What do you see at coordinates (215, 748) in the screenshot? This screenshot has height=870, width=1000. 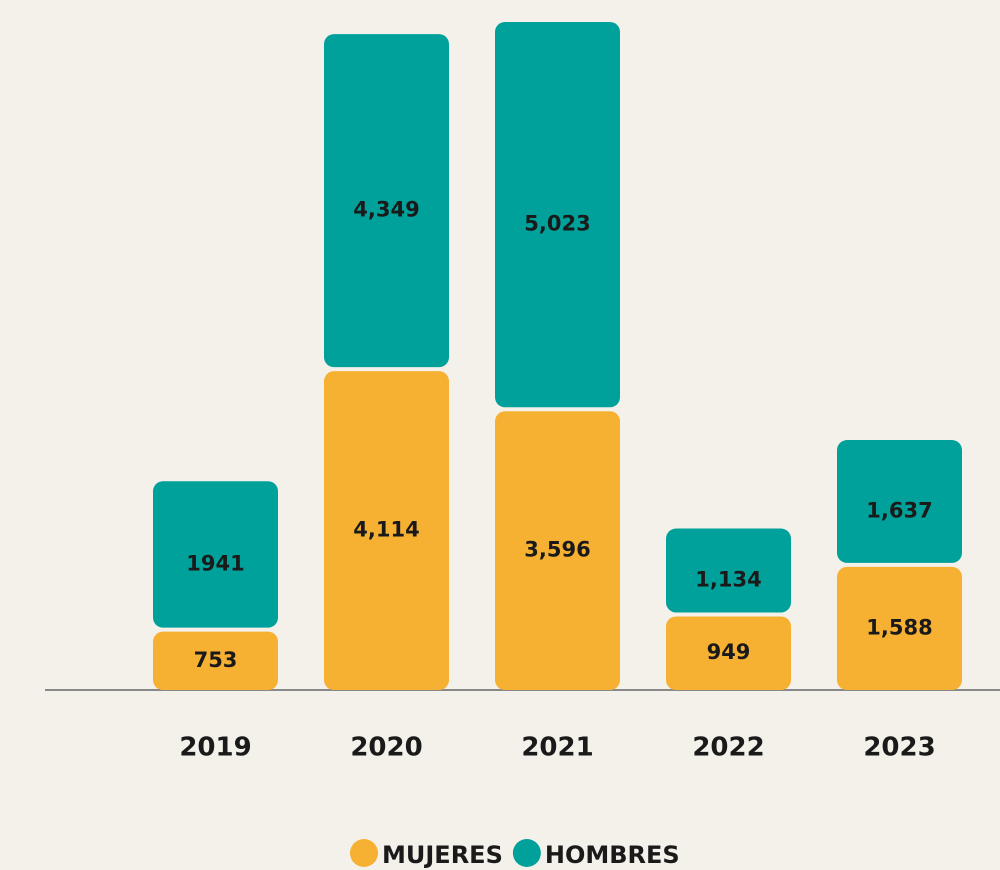 I see `x-tick-label: 2019` at bounding box center [215, 748].